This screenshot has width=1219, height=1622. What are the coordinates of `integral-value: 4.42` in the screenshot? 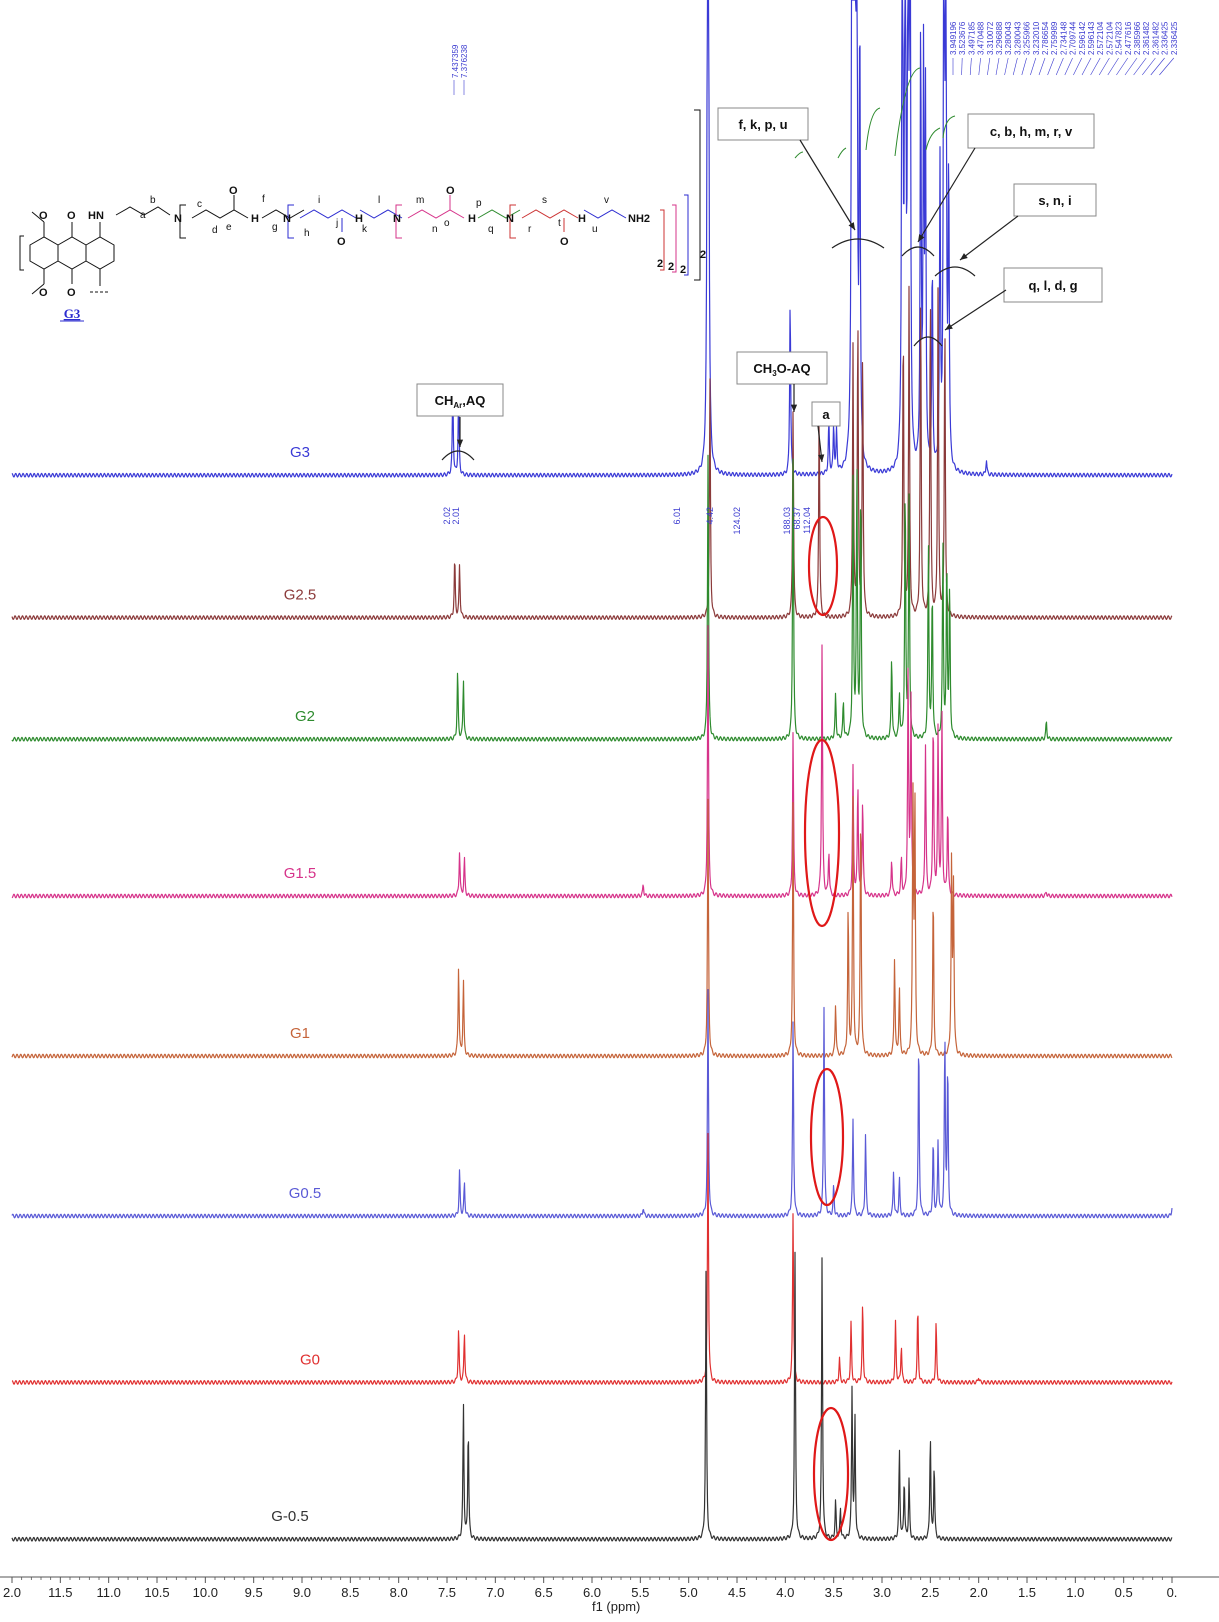 It's located at (710, 516).